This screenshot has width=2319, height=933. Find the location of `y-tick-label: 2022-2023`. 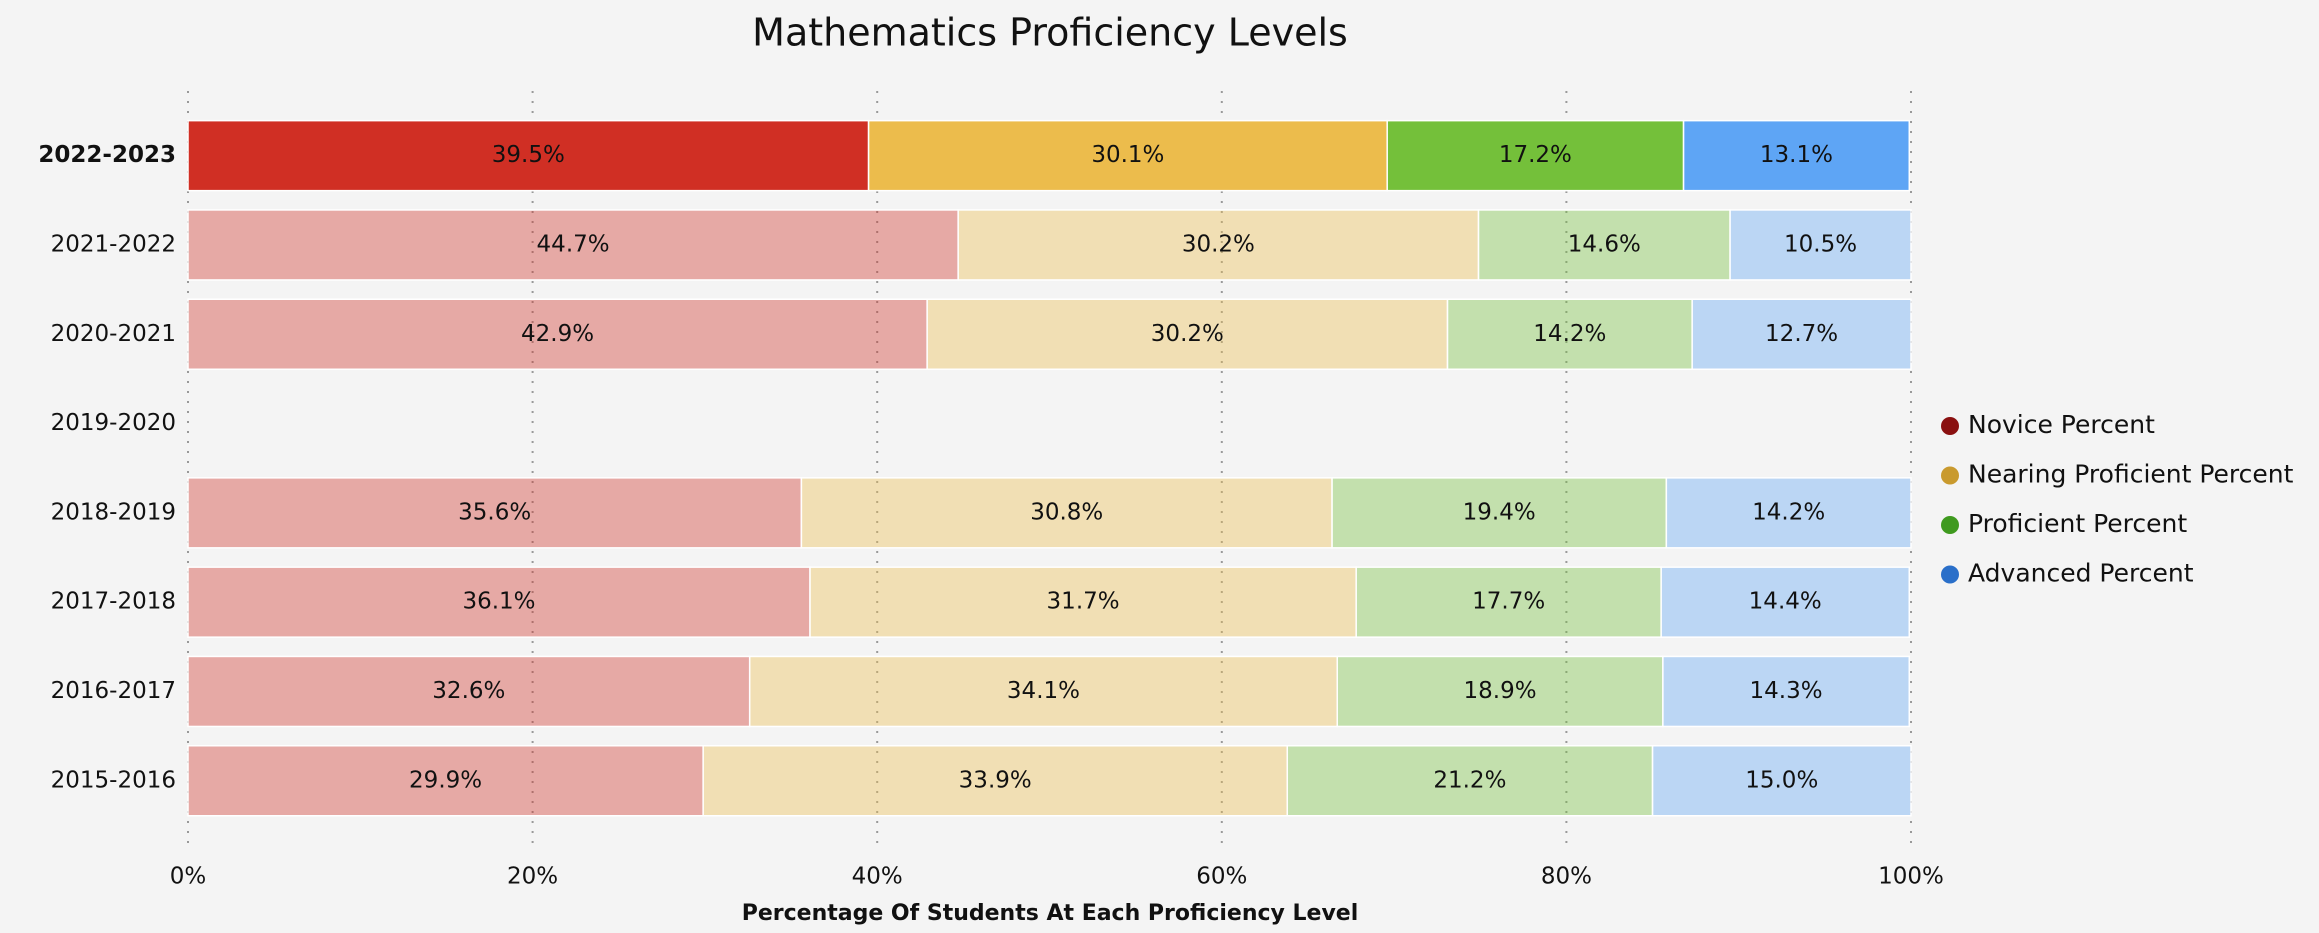

y-tick-label: 2022-2023 is located at coordinates (107, 155).